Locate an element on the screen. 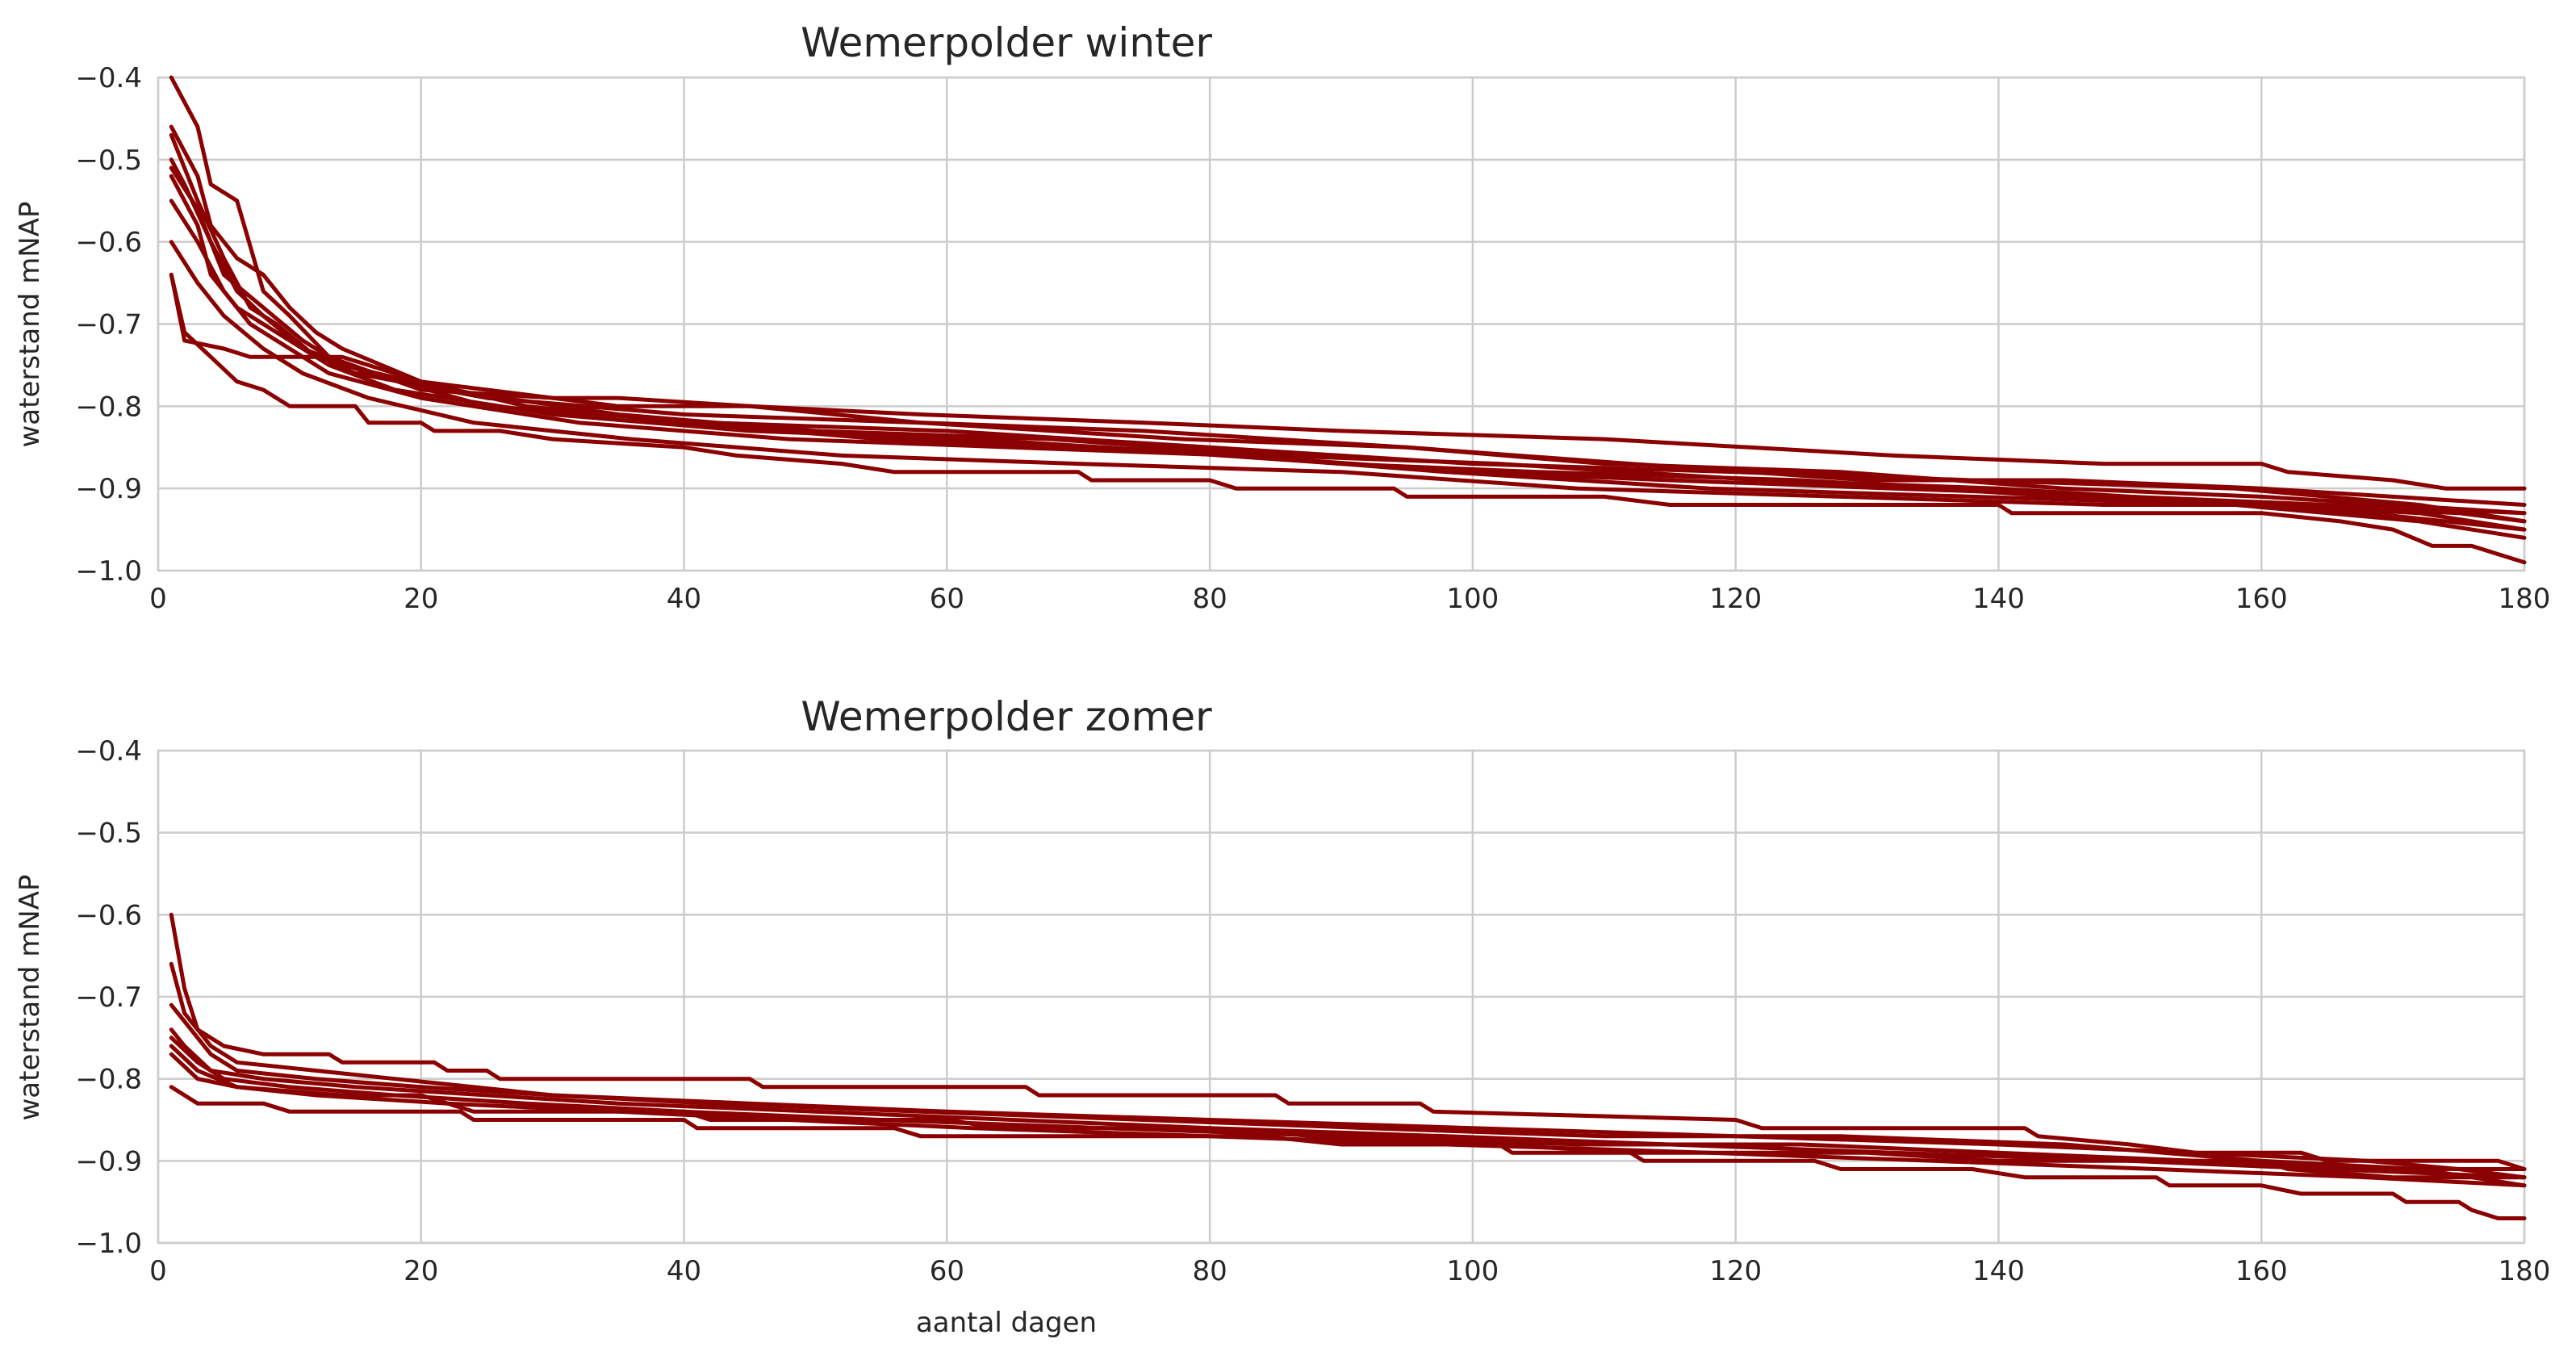 The width and height of the screenshot is (2576, 1364). chart-title: Wemerpolder winter is located at coordinates (1006, 42).